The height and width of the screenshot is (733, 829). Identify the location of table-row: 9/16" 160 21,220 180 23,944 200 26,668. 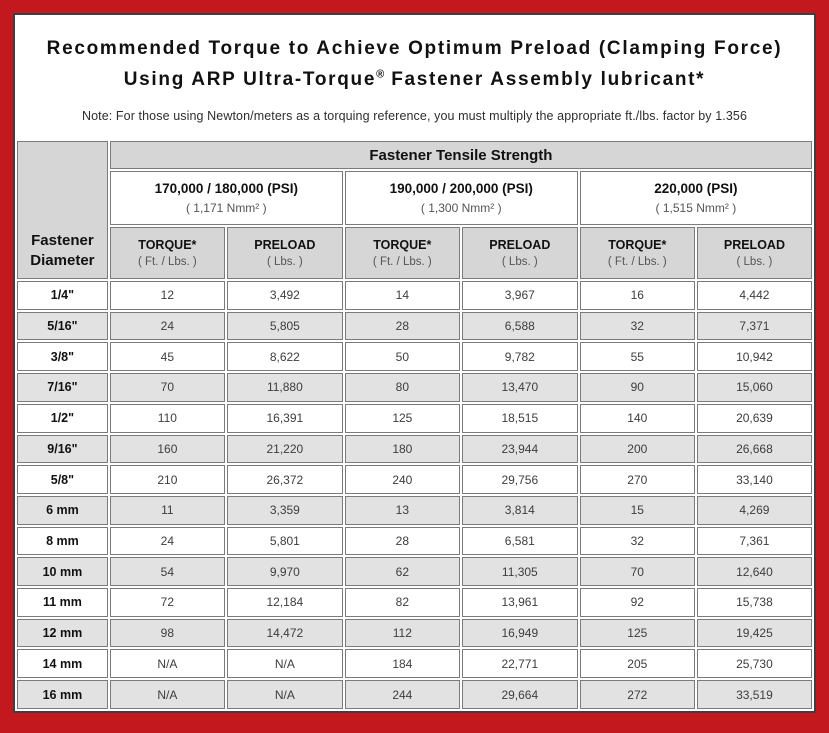
(414, 449).